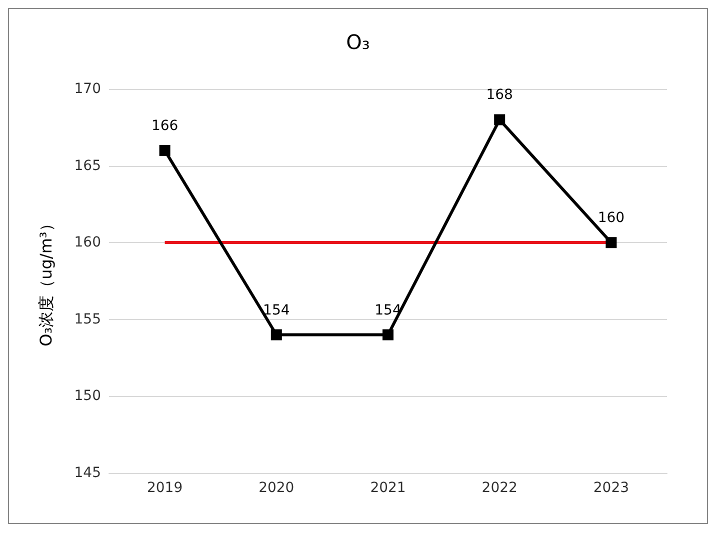 Image resolution: width=718 pixels, height=534 pixels. Describe the element at coordinates (164, 488) in the screenshot. I see `x-tick-label: 2019` at that location.